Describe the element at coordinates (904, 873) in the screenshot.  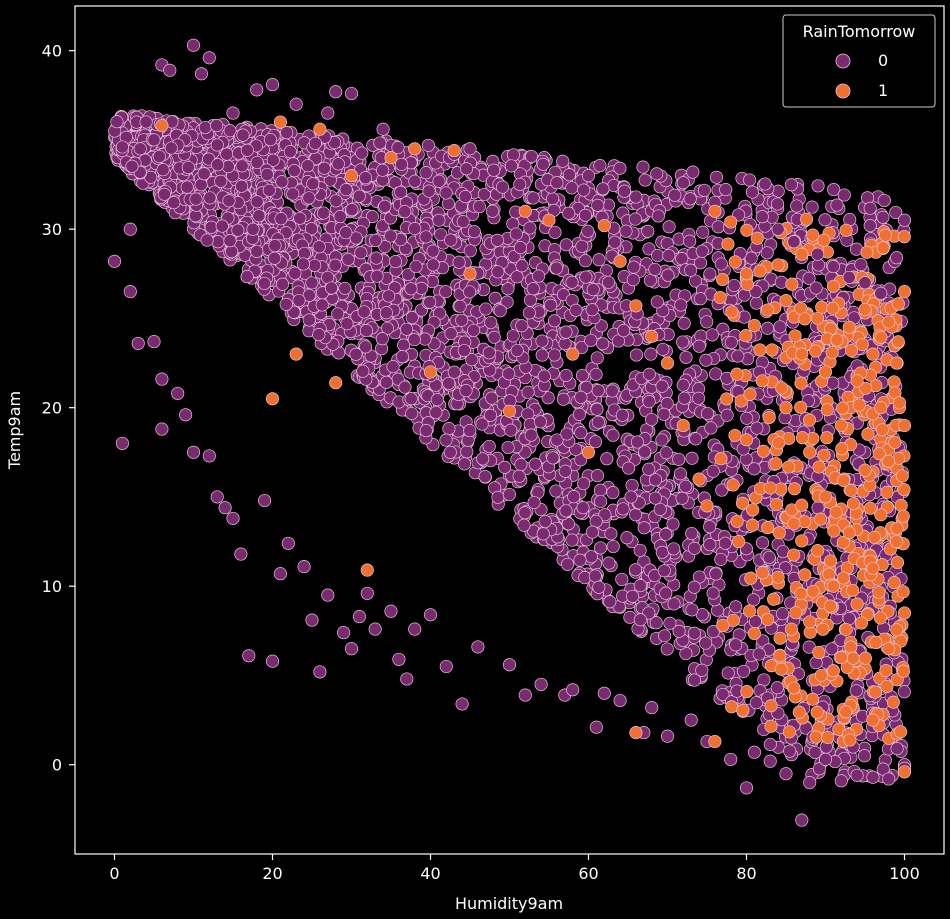
I see `x-tick-label: 100` at that location.